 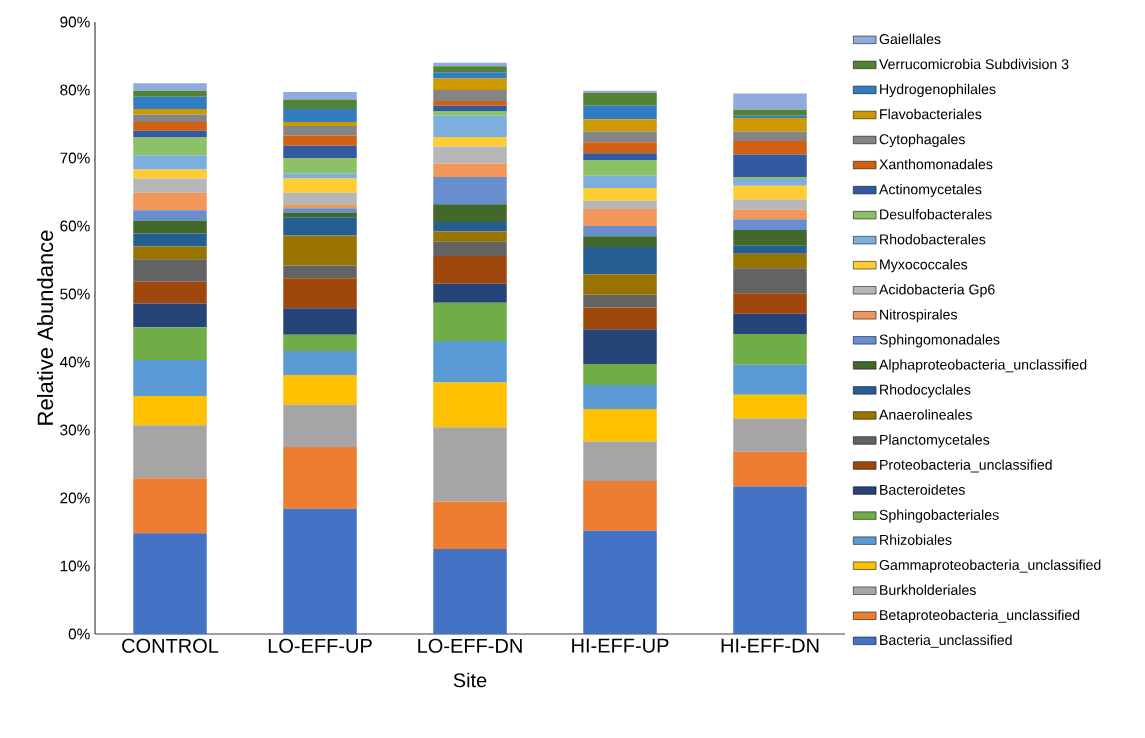 What do you see at coordinates (910, 39) in the screenshot?
I see `legend-label: Gaiellales` at bounding box center [910, 39].